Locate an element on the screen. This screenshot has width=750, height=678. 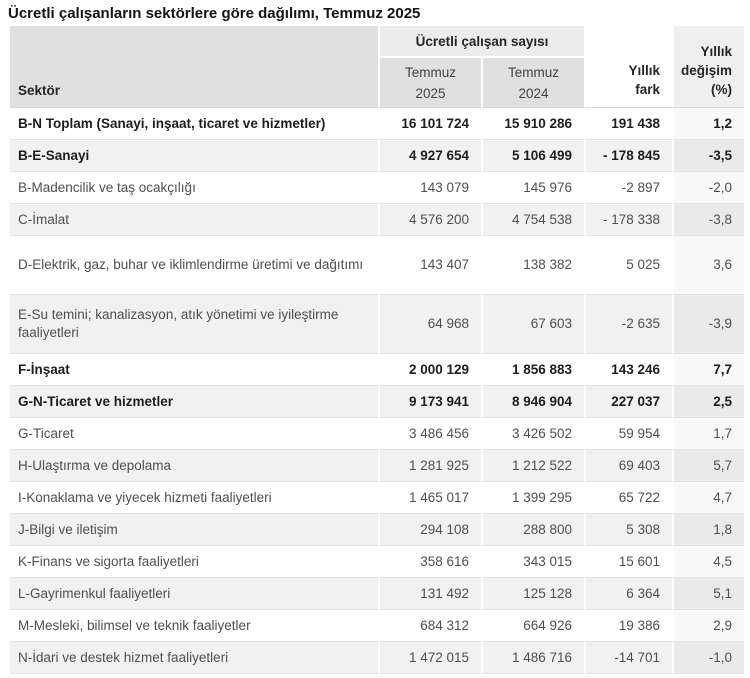
cell-yillik-fark-value: 6 364 is located at coordinates (628, 594).